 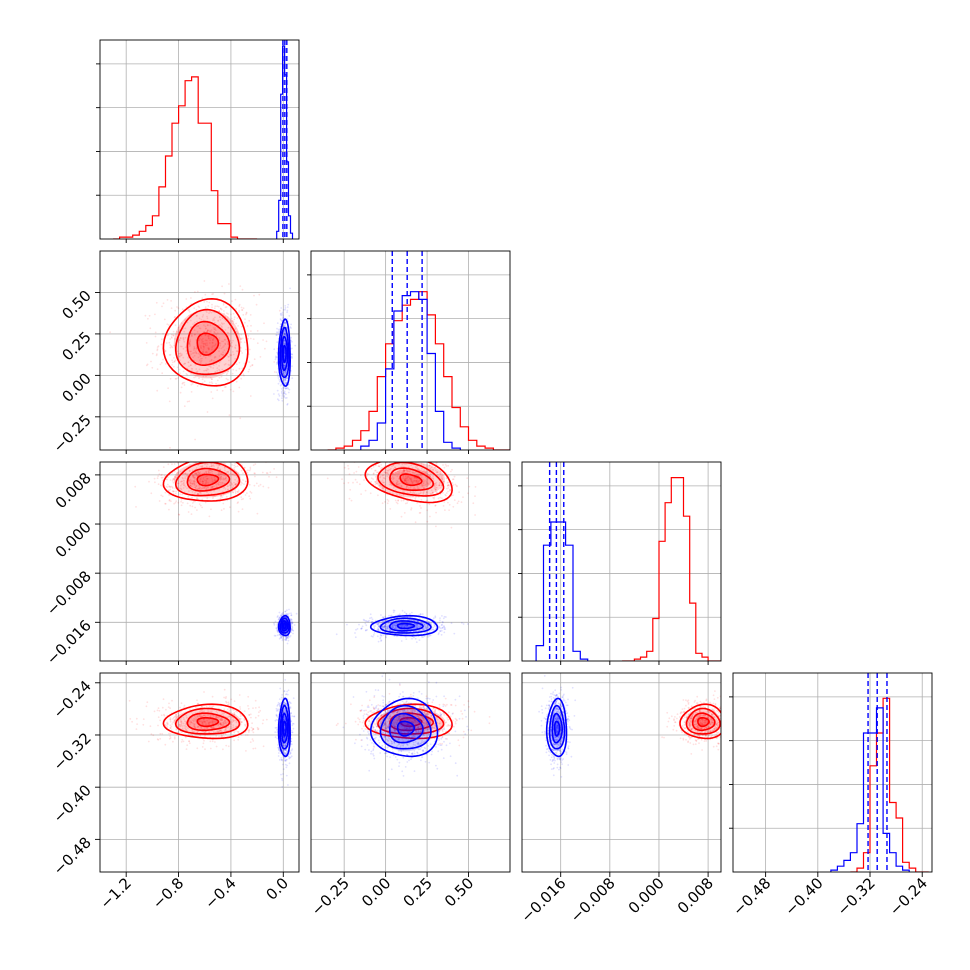 I want to click on hist-red-p1, so click(x=418, y=370).